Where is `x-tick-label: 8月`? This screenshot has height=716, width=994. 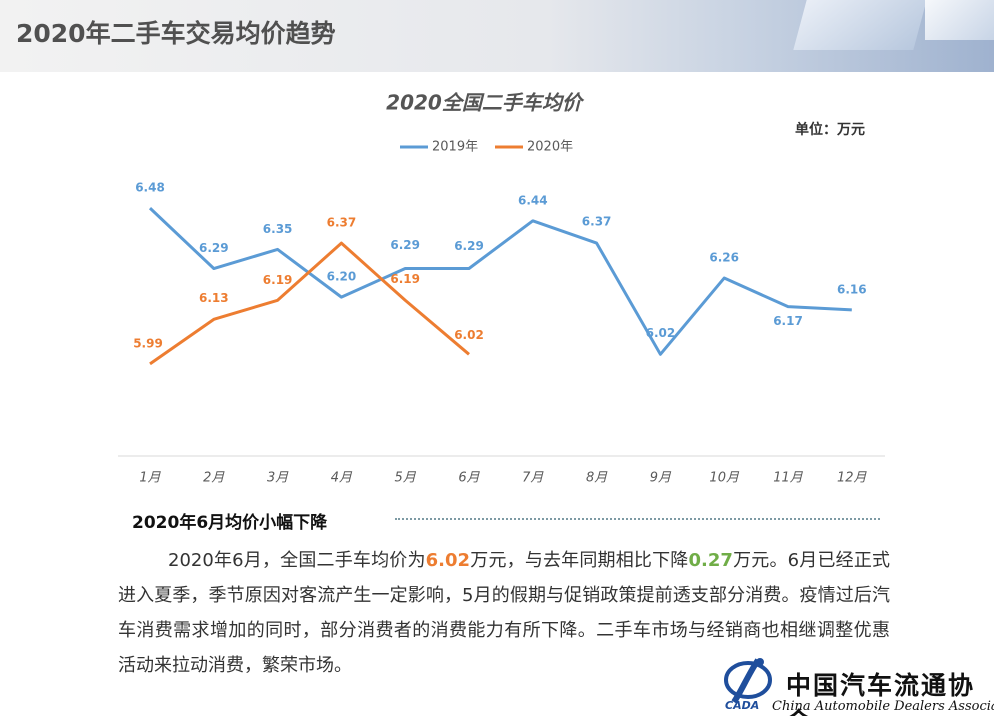 x-tick-label: 8月 is located at coordinates (597, 478).